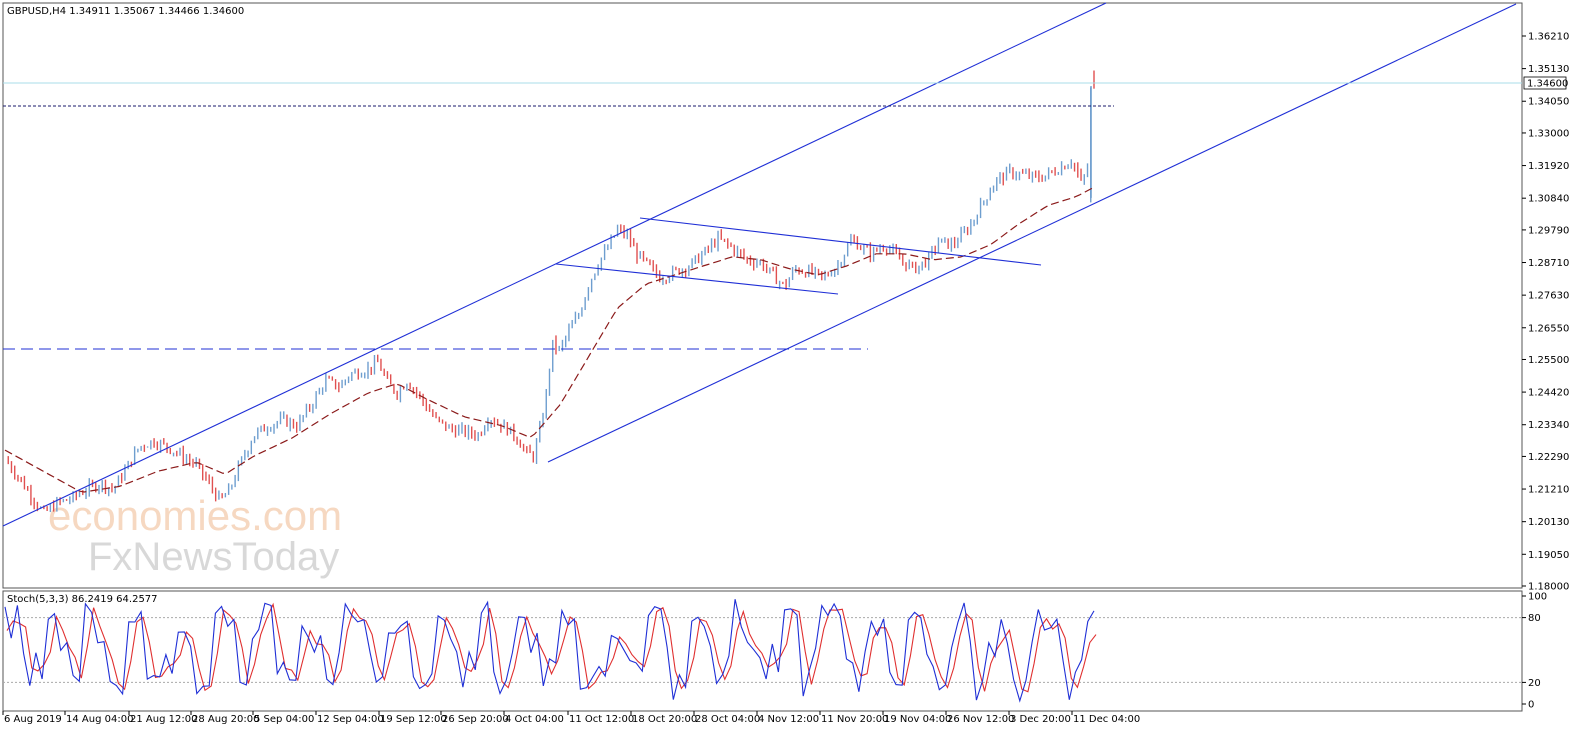 The image size is (1596, 743). What do you see at coordinates (697, 279) in the screenshot?
I see `flag-lower-line` at bounding box center [697, 279].